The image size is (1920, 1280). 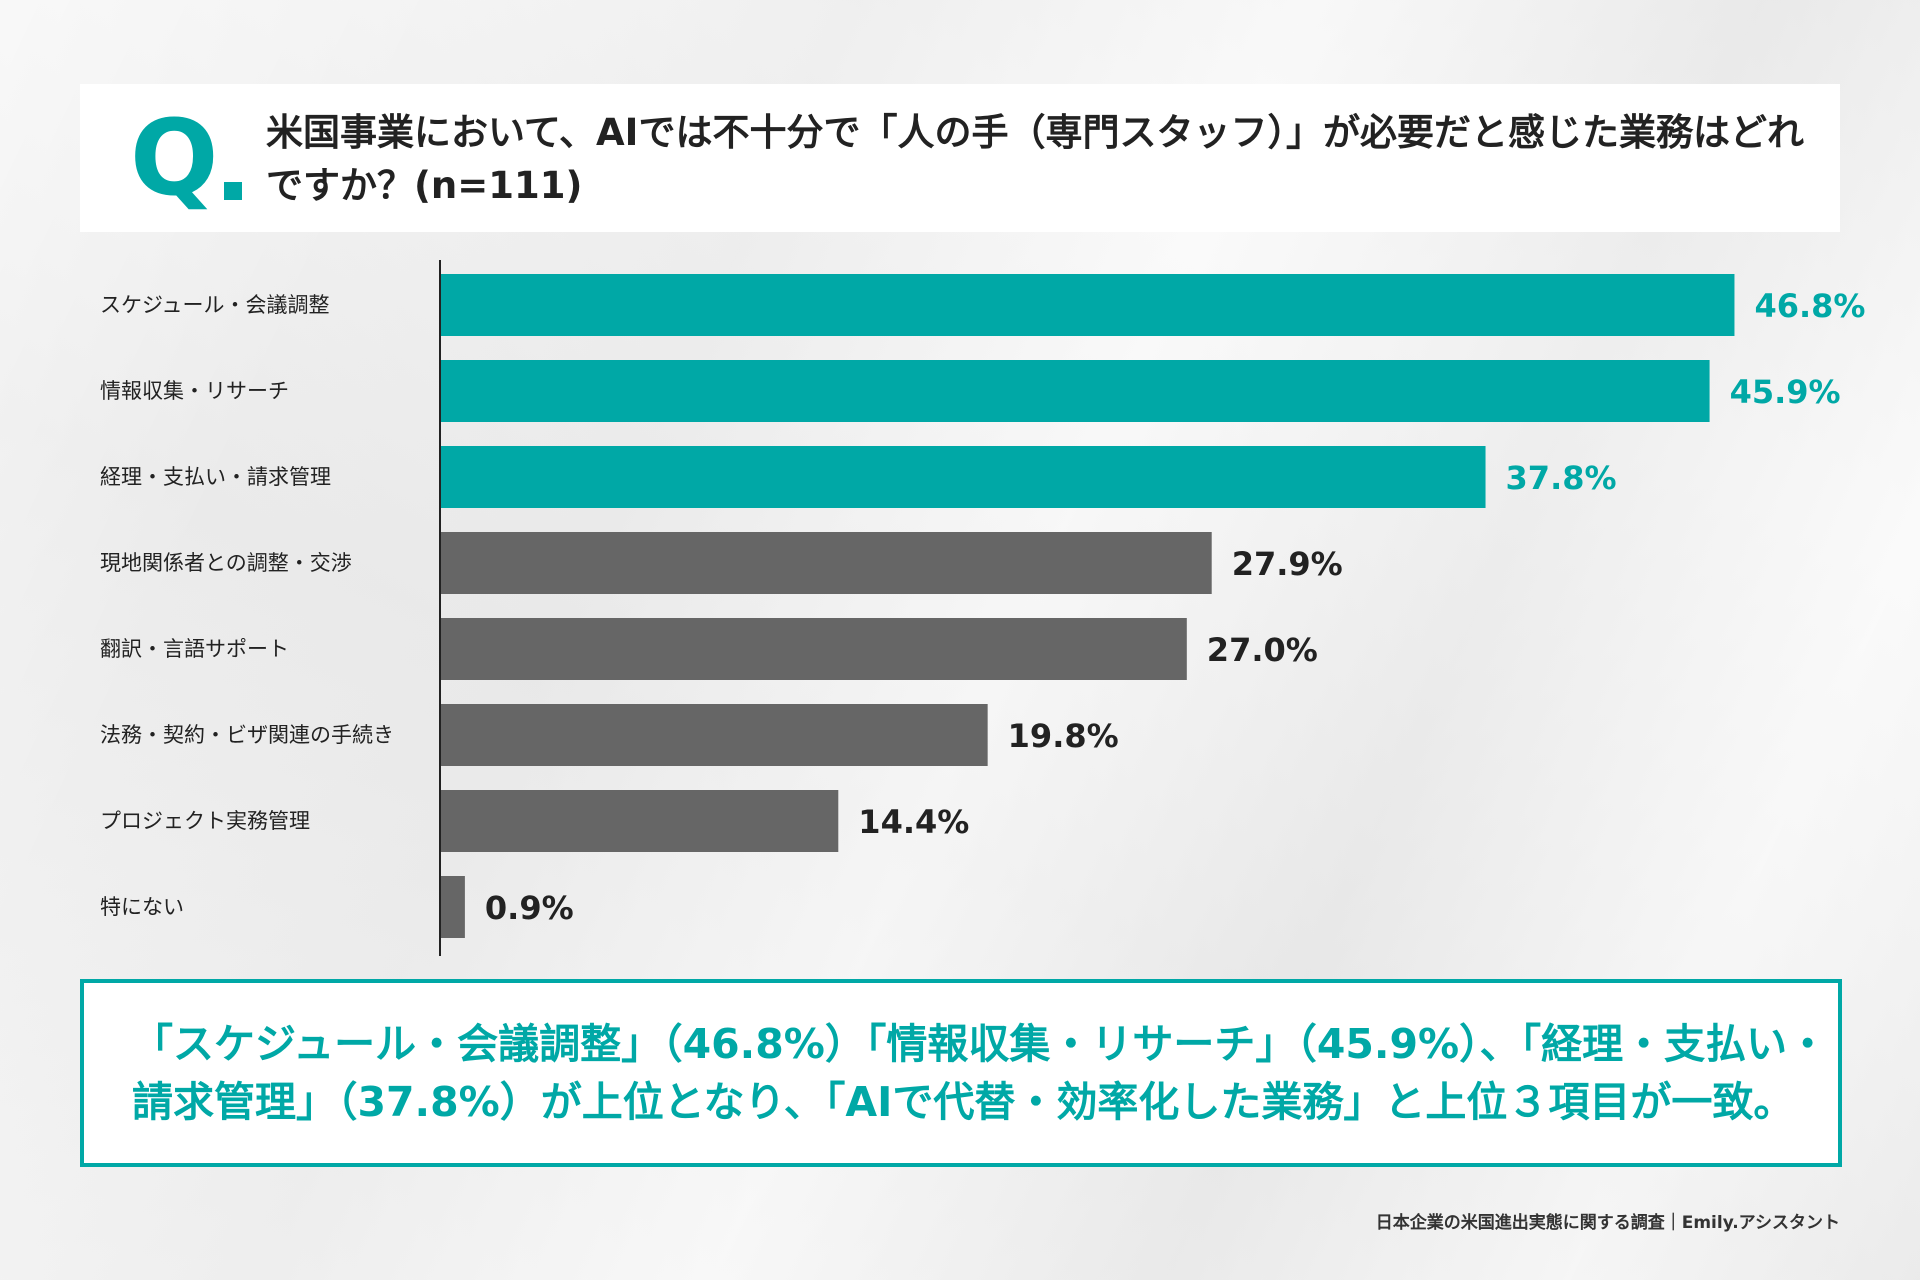 I want to click on value-label: 19.8%, so click(x=1063, y=736).